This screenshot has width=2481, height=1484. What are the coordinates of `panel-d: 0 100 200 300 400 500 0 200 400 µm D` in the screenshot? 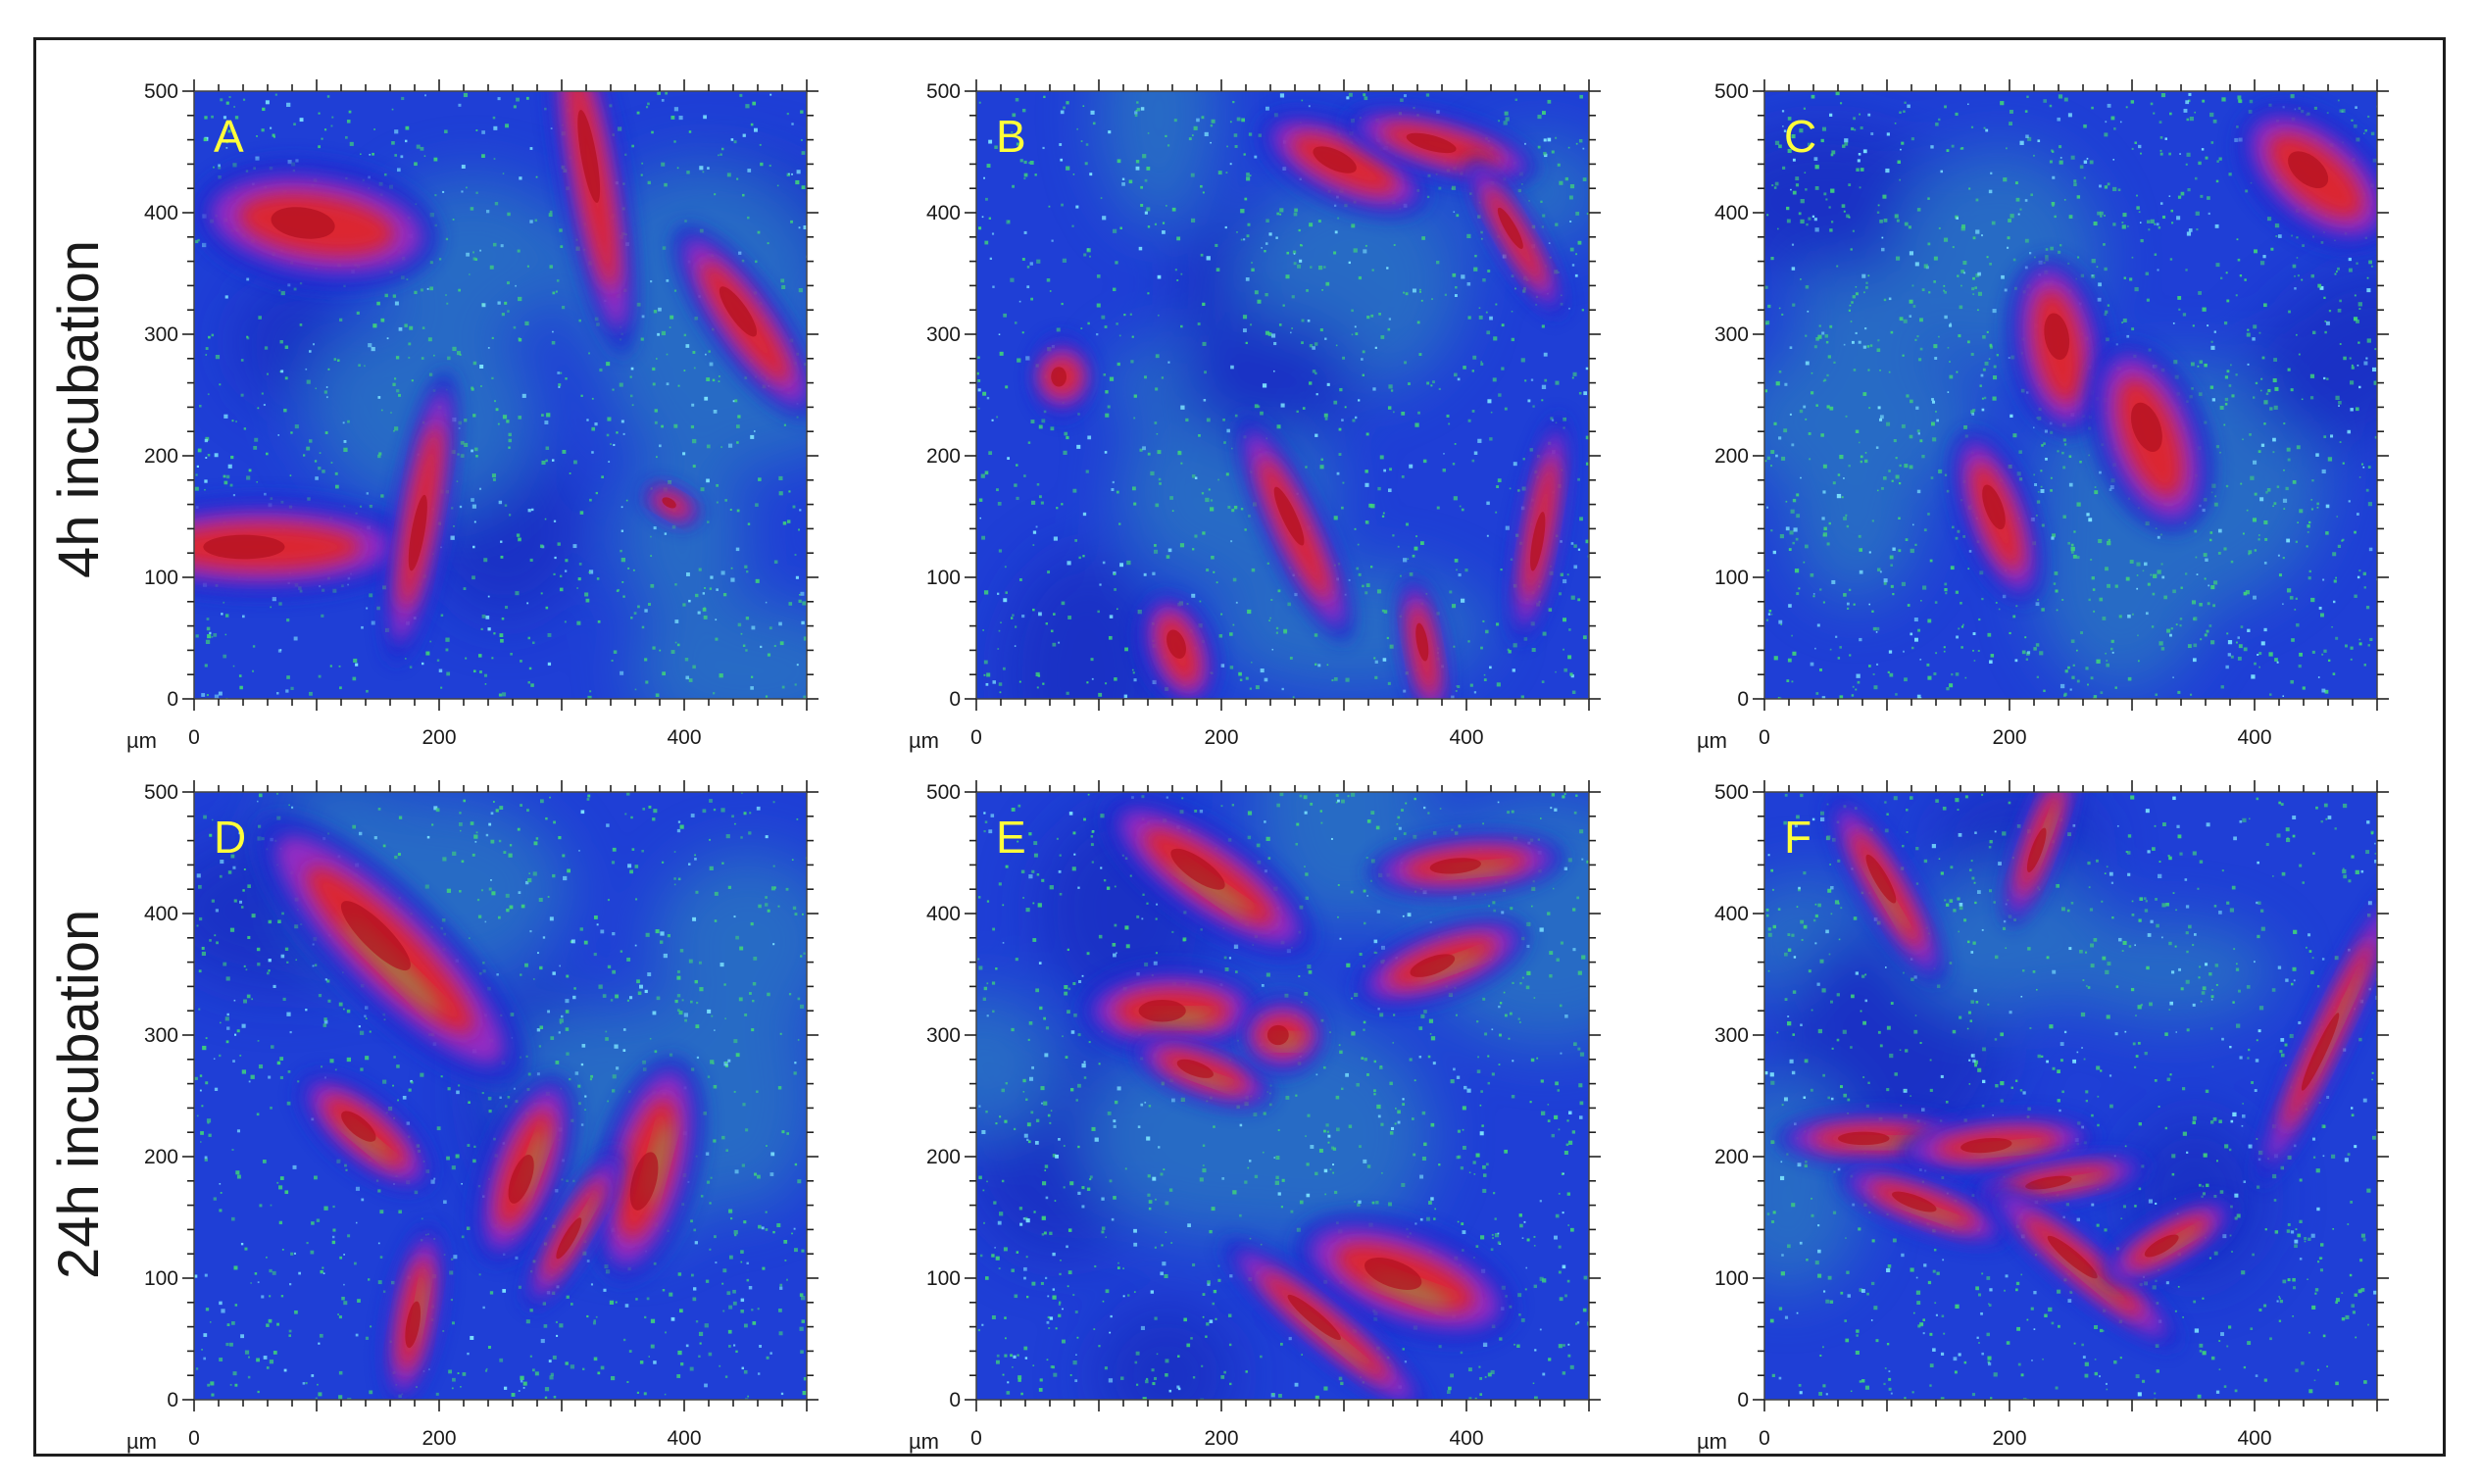 It's located at (476, 1125).